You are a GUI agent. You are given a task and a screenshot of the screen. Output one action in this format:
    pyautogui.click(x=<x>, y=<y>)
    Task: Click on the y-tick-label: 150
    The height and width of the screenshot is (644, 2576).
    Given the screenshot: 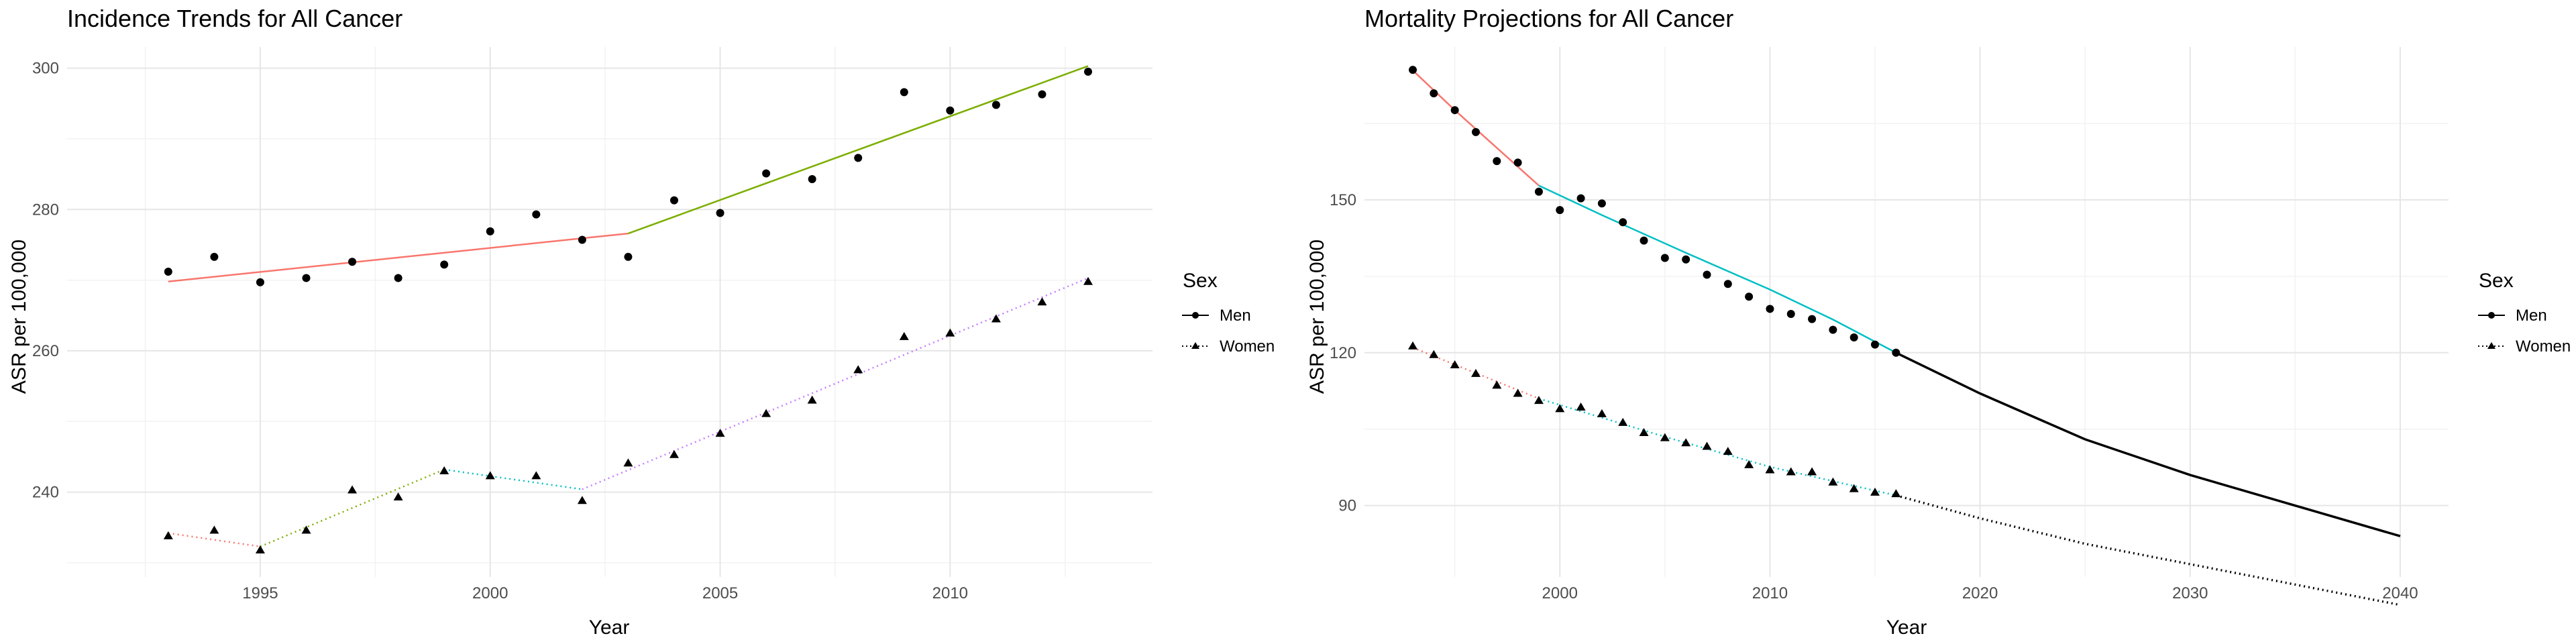 What is the action you would take?
    pyautogui.click(x=1343, y=200)
    